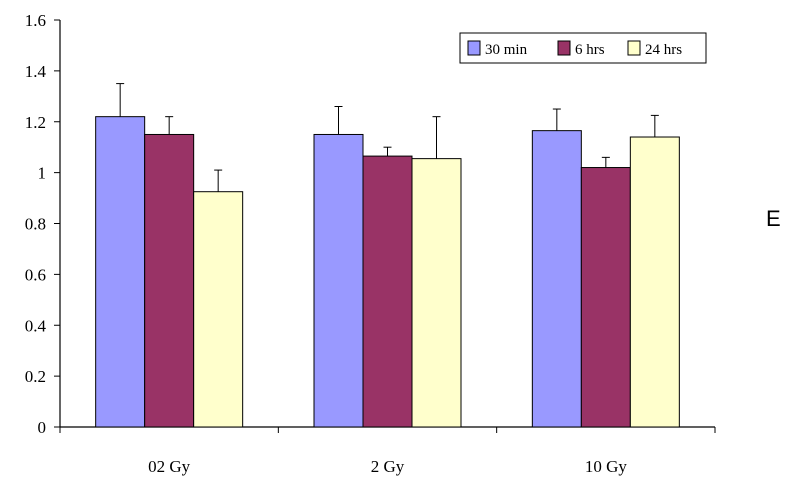 The height and width of the screenshot is (478, 788). What do you see at coordinates (35, 376) in the screenshot?
I see `y-tick-label: 0.2` at bounding box center [35, 376].